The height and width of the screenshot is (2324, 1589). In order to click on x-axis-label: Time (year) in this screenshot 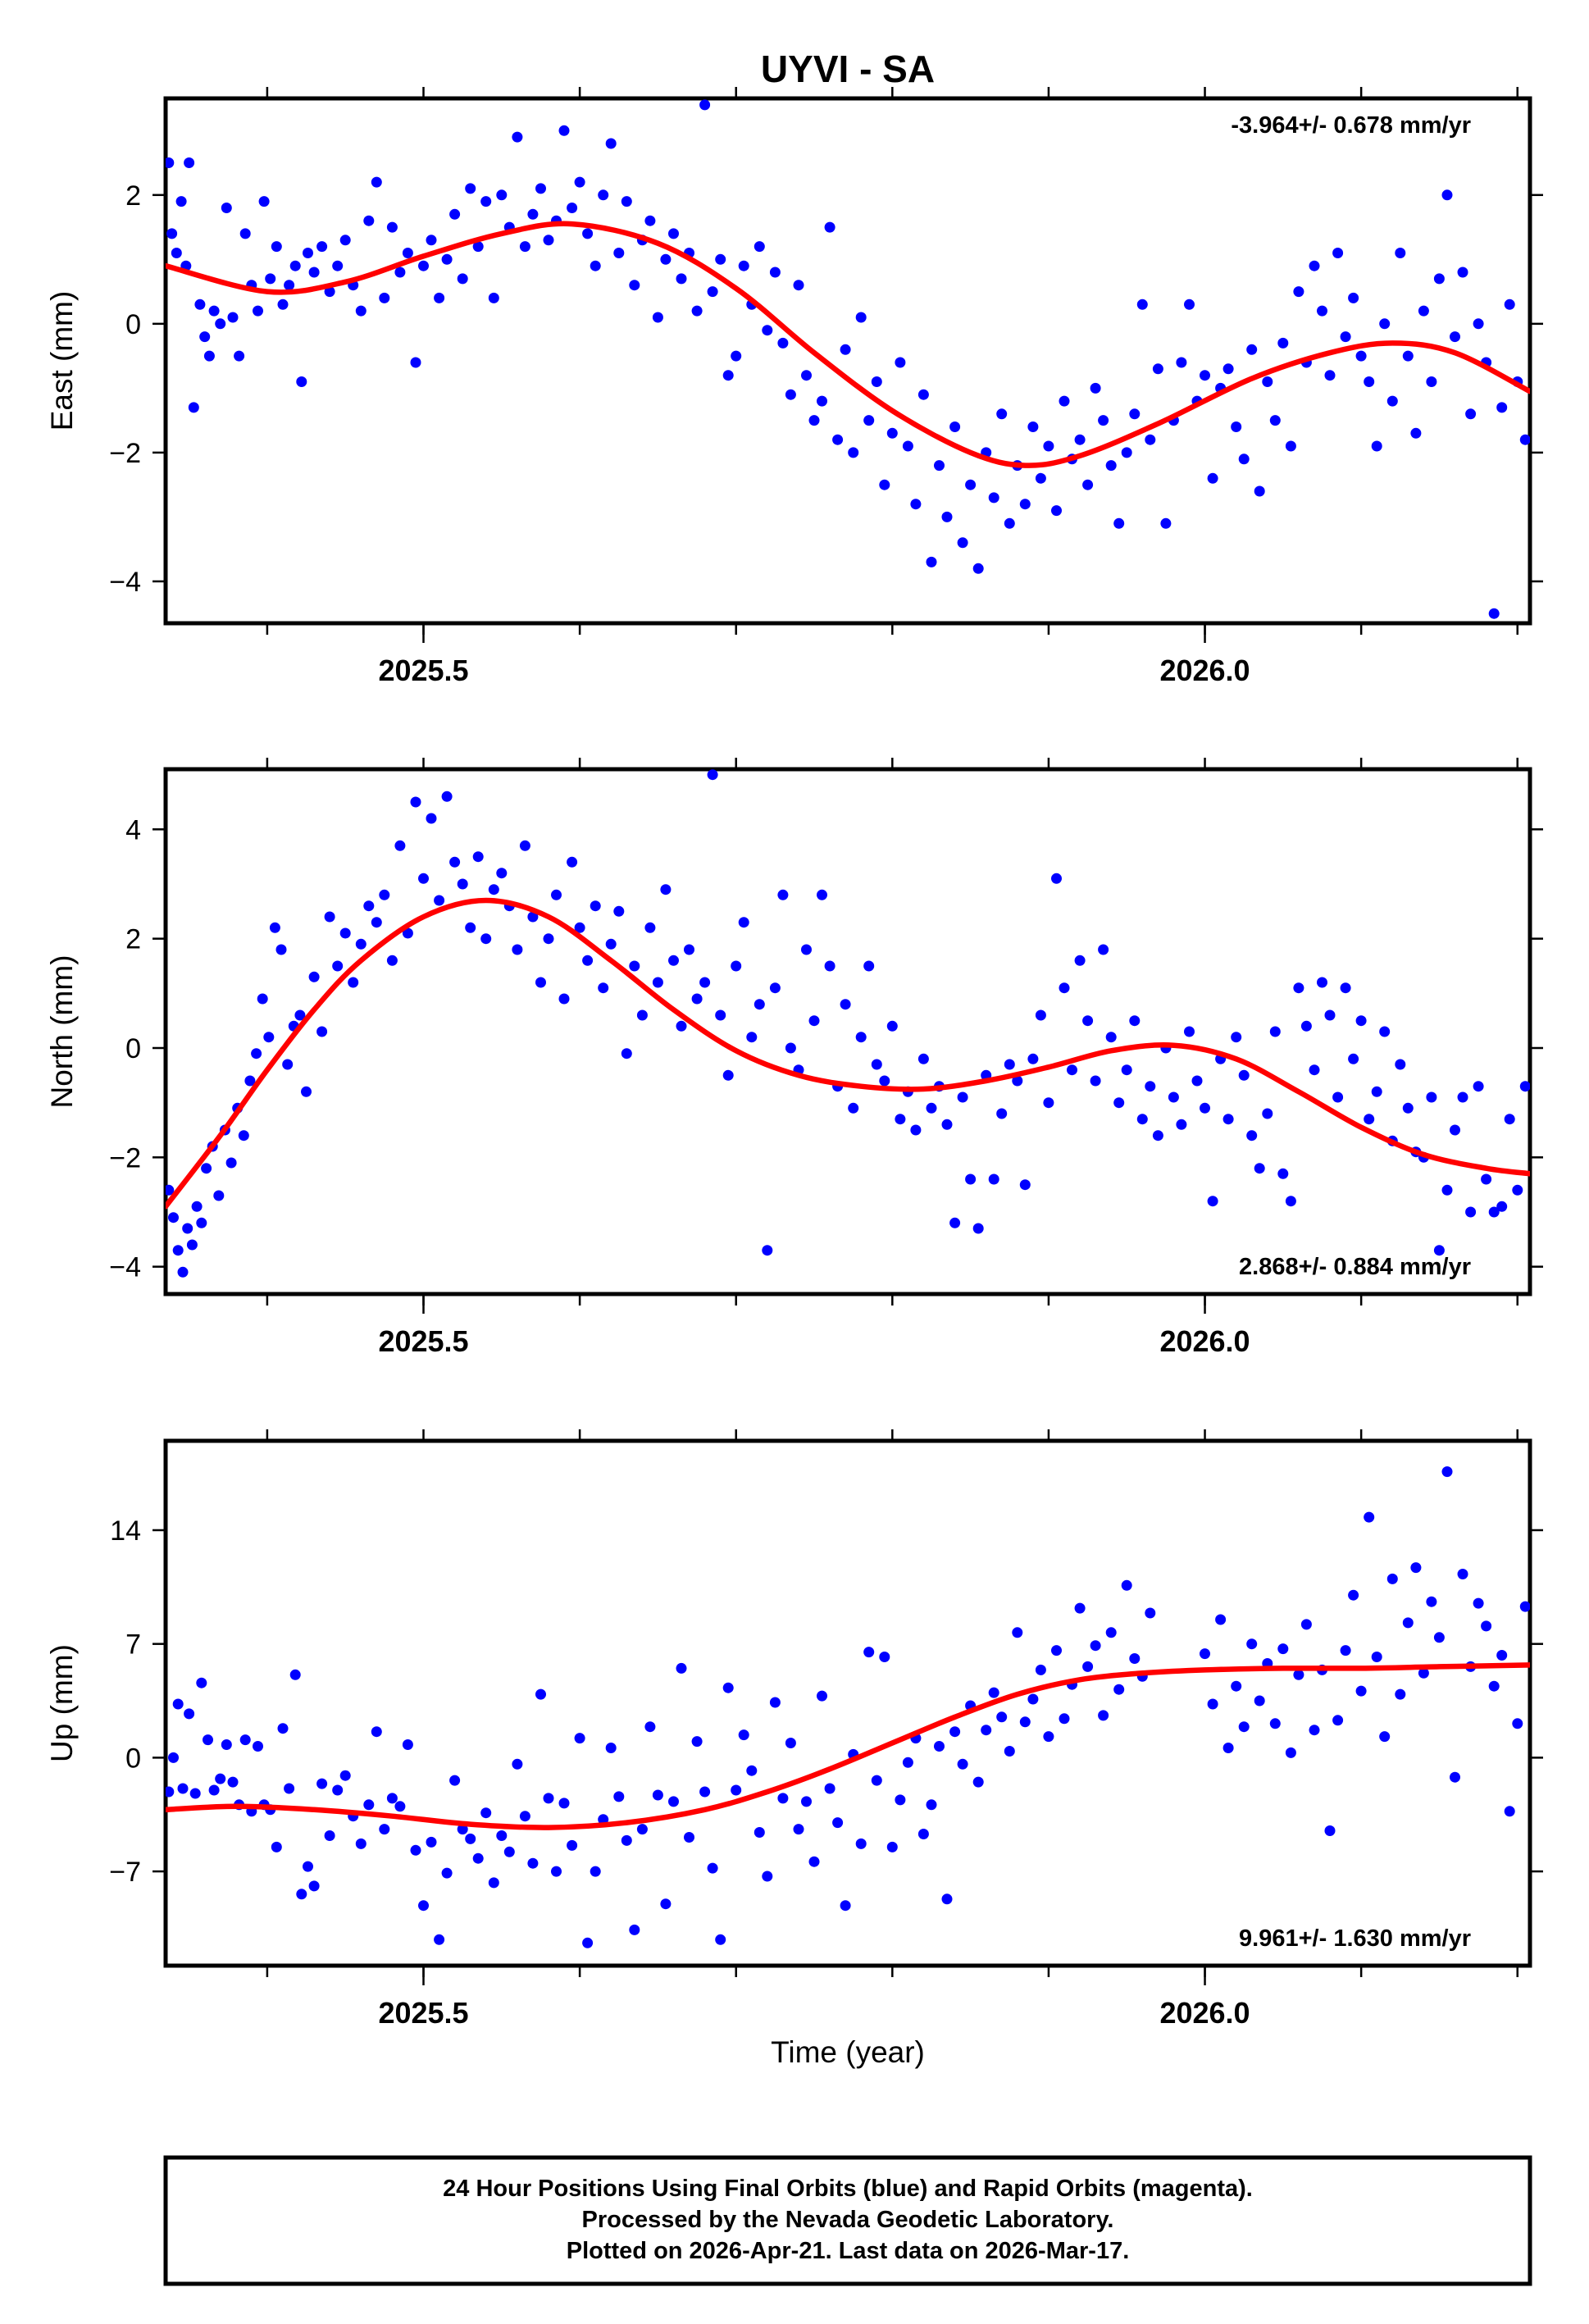, I will do `click(848, 2052)`.